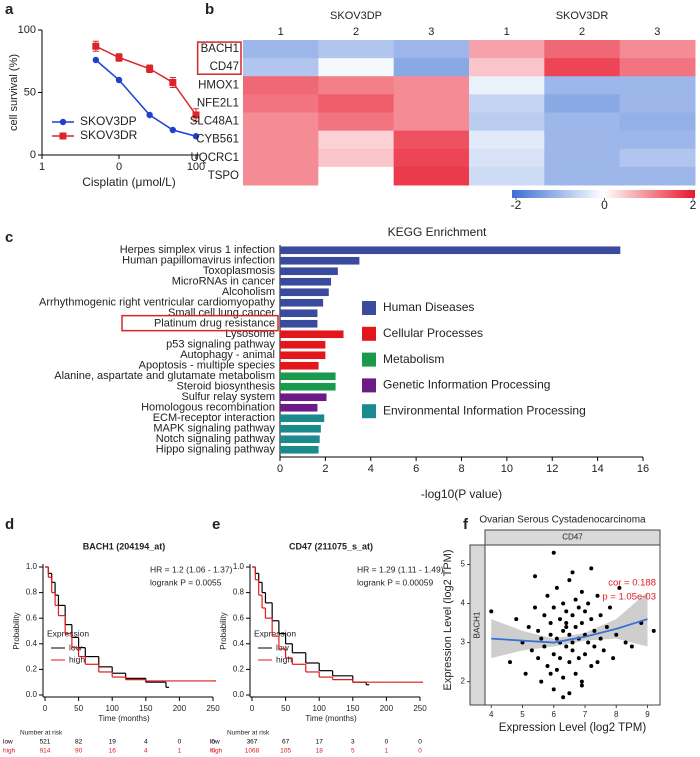  I want to click on risk-value: 16, so click(113, 751).